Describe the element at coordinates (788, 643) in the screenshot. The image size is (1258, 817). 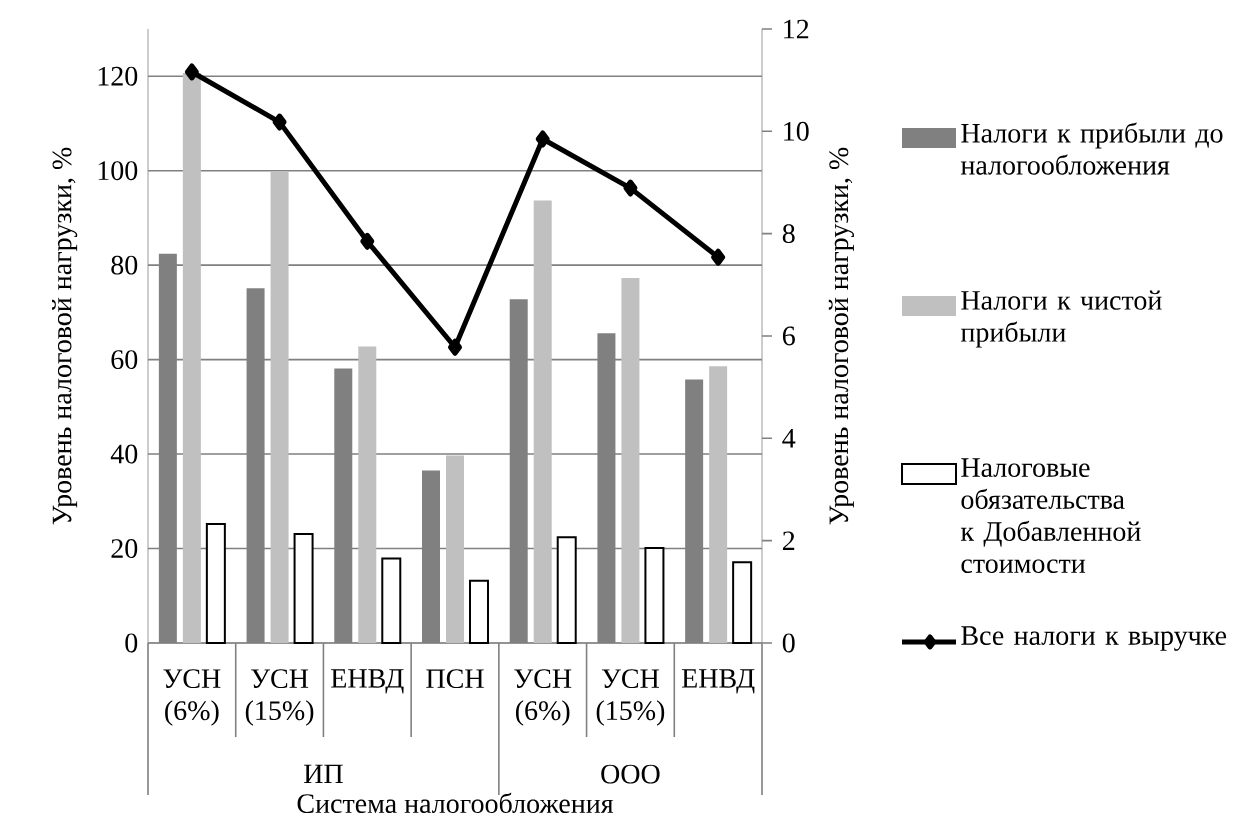
I see `y2-tick-label: 0` at that location.